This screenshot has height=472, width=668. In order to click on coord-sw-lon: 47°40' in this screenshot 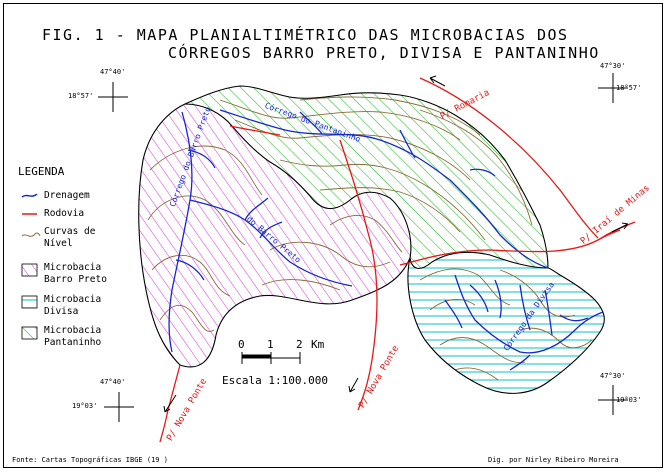, I will do `click(113, 382)`.